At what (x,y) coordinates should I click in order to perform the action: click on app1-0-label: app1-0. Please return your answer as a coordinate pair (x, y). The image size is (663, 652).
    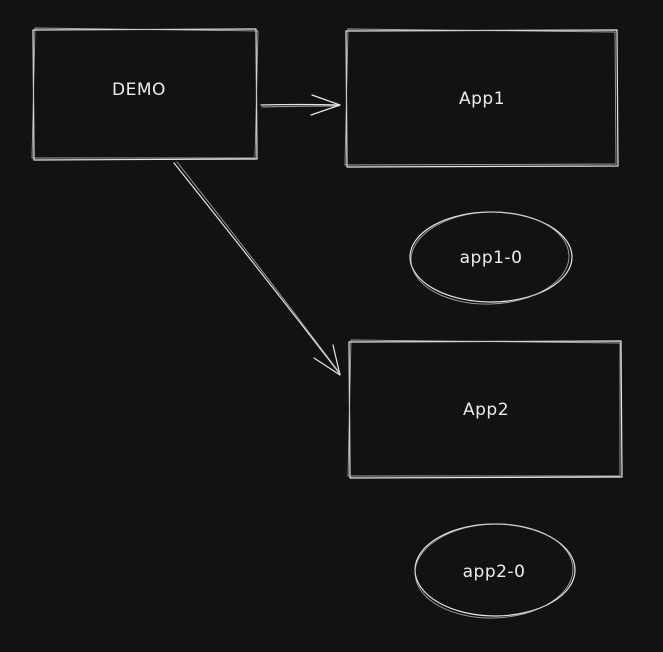
    Looking at the image, I should click on (491, 258).